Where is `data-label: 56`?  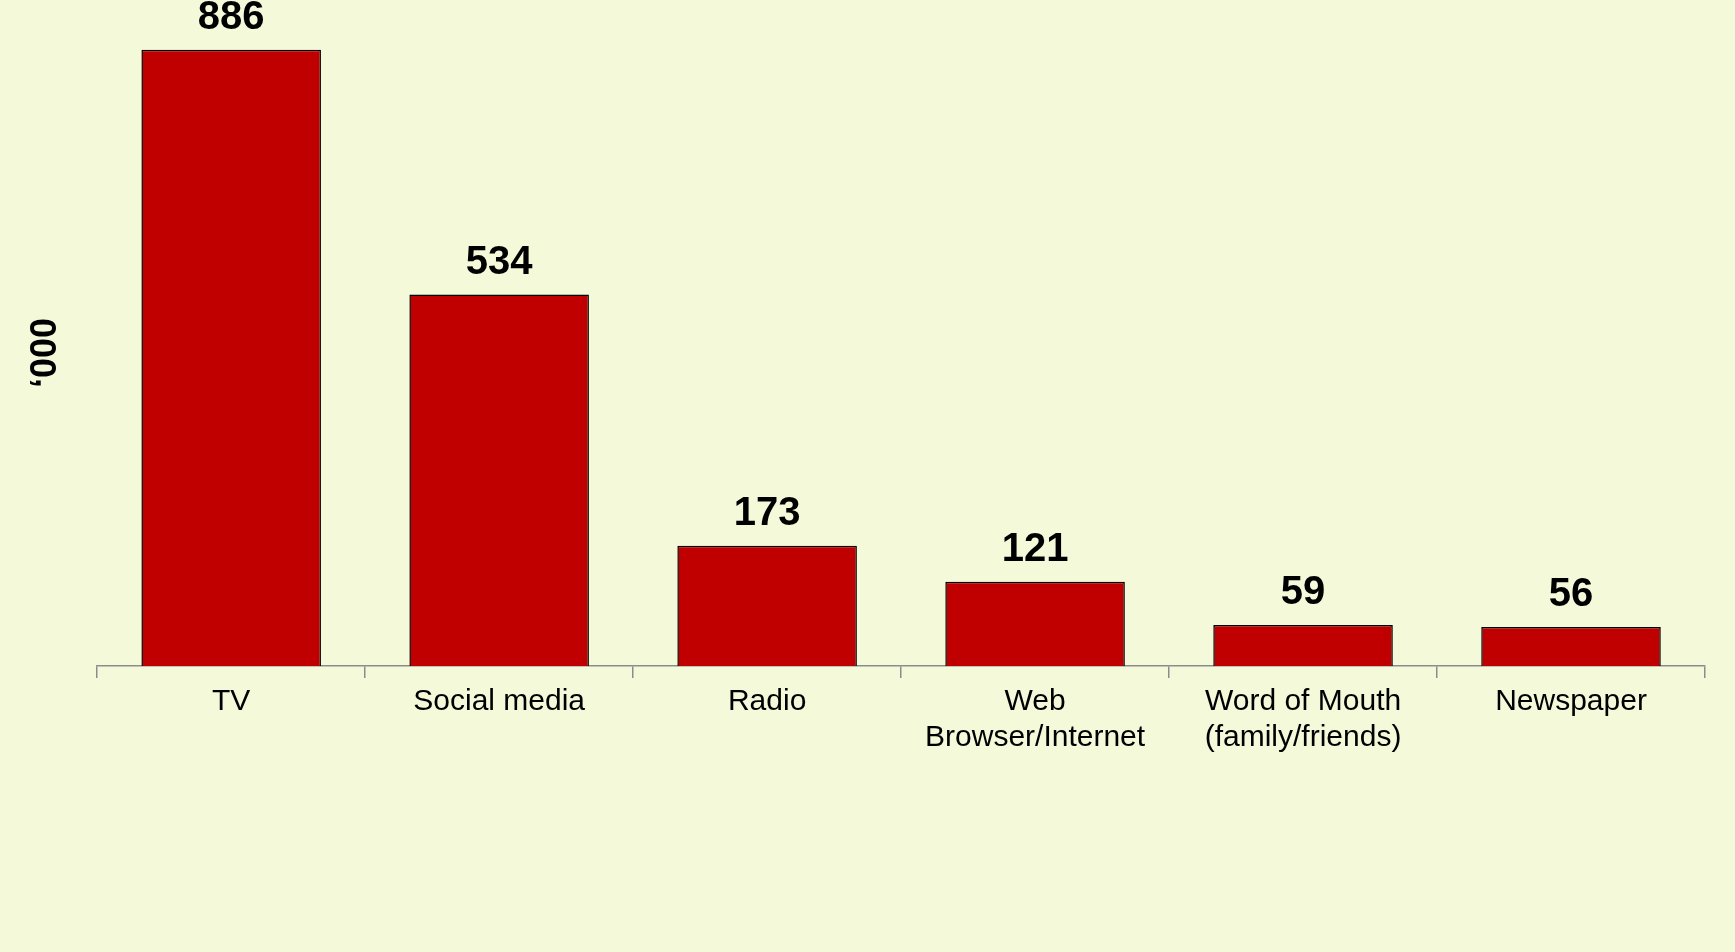 data-label: 56 is located at coordinates (1571, 592).